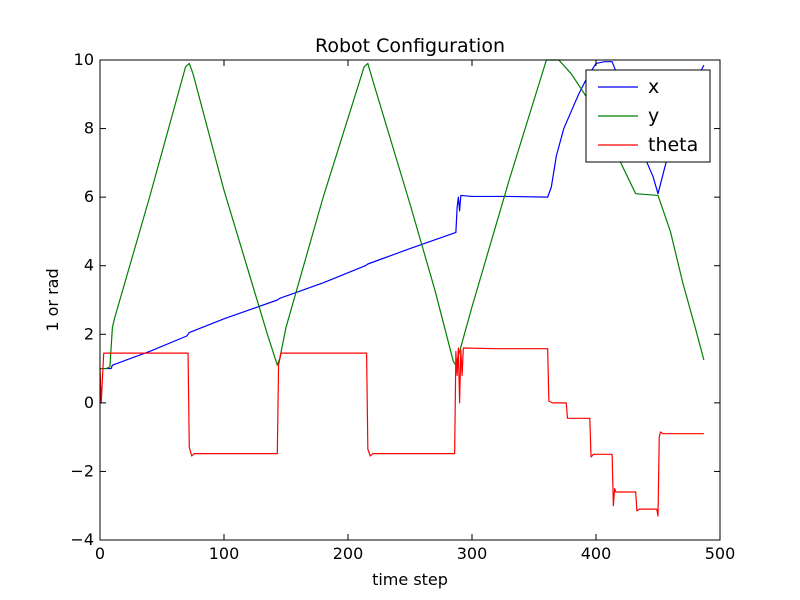 This screenshot has width=800, height=600. I want to click on legend-label-y: y, so click(653, 116).